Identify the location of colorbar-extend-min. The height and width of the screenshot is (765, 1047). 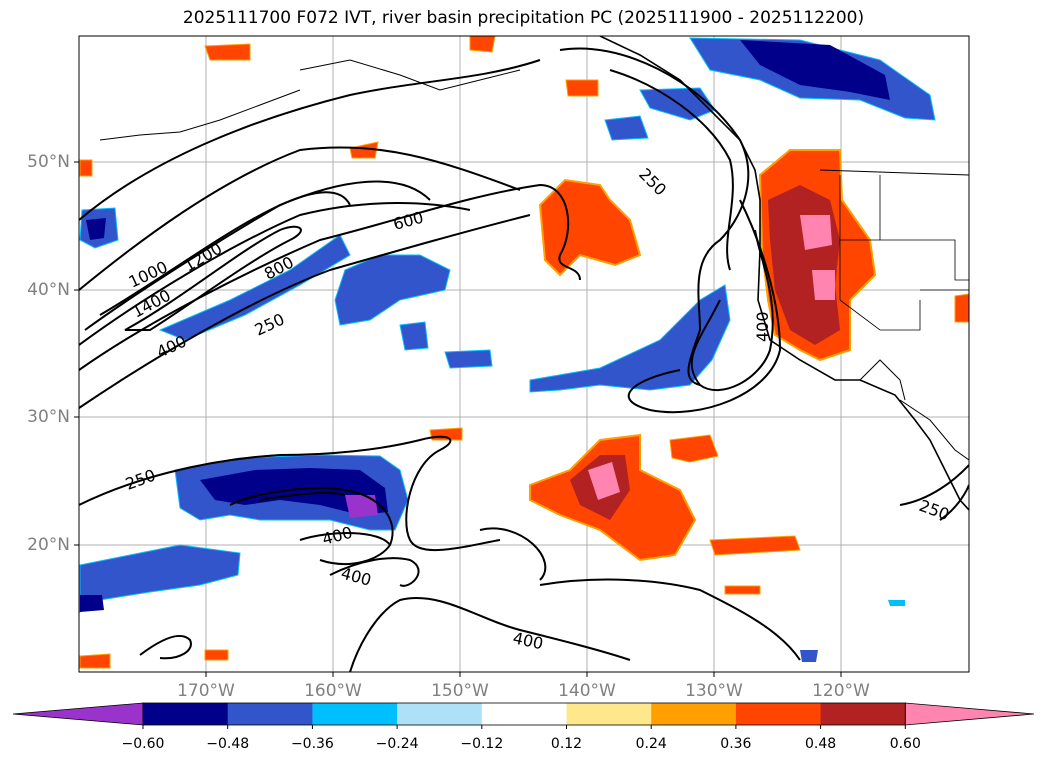
(78, 714).